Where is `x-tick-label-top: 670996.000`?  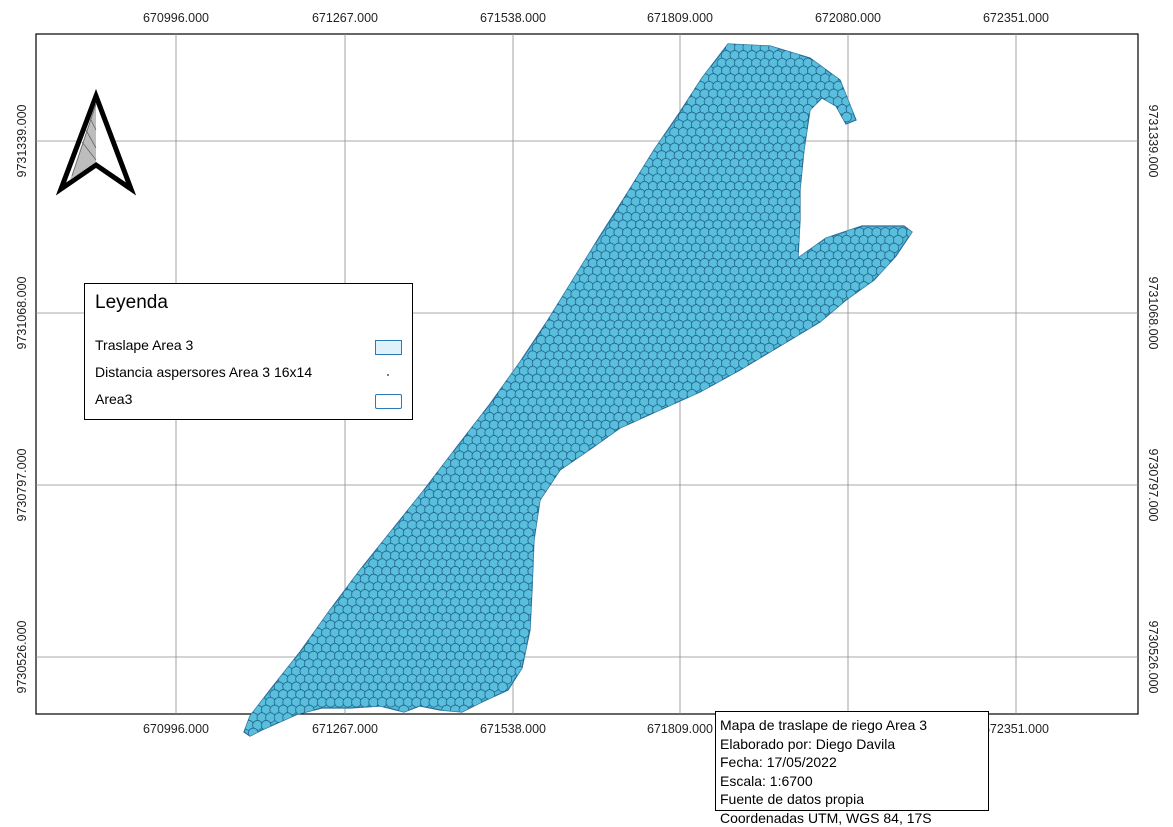
x-tick-label-top: 670996.000 is located at coordinates (176, 18).